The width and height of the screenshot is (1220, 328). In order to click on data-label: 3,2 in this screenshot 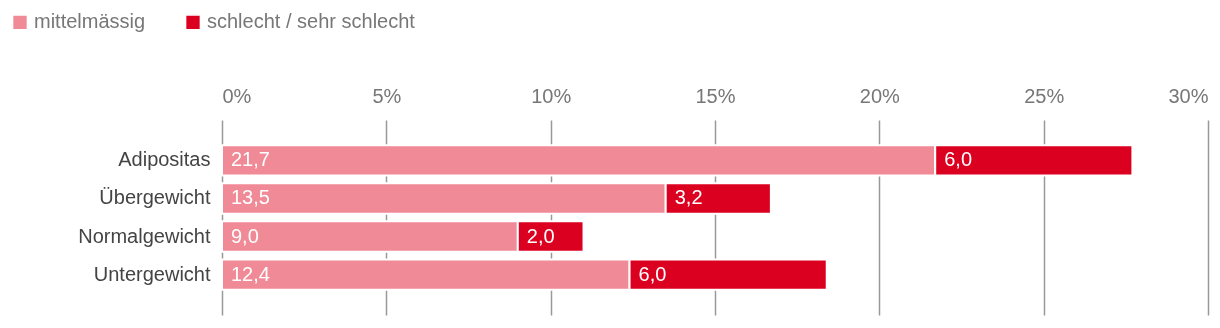, I will do `click(688, 197)`.